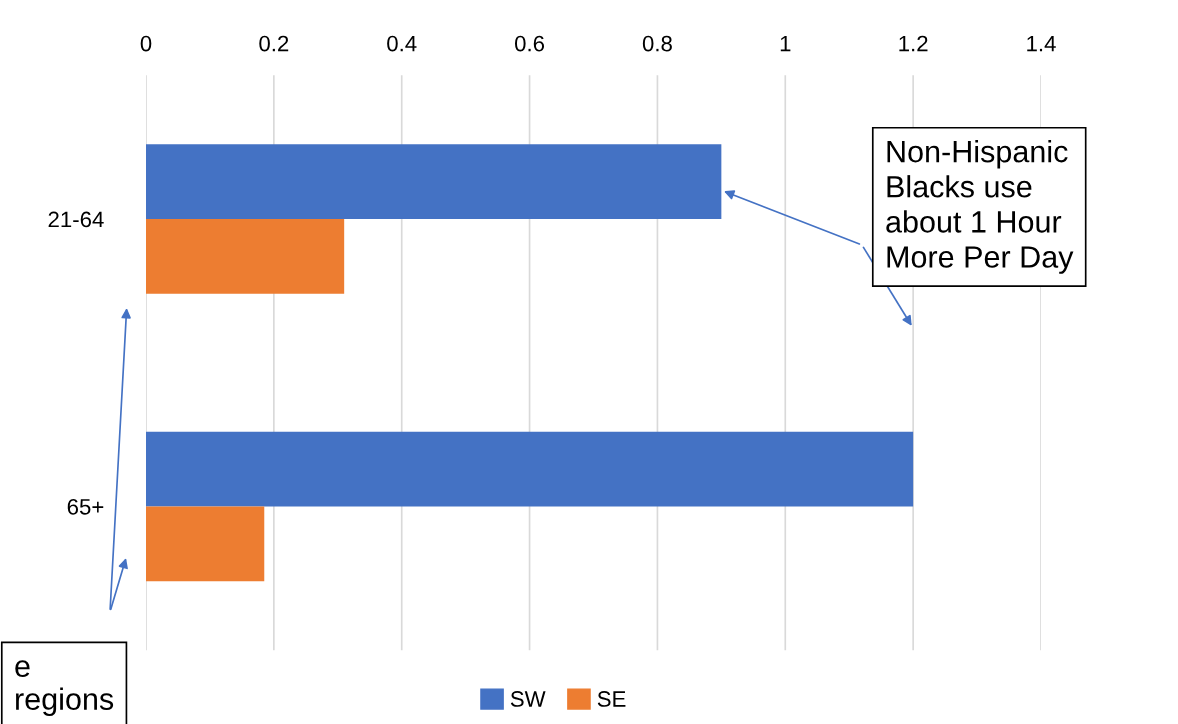 The height and width of the screenshot is (724, 1178). I want to click on y-tick-label: 21-64, so click(76, 219).